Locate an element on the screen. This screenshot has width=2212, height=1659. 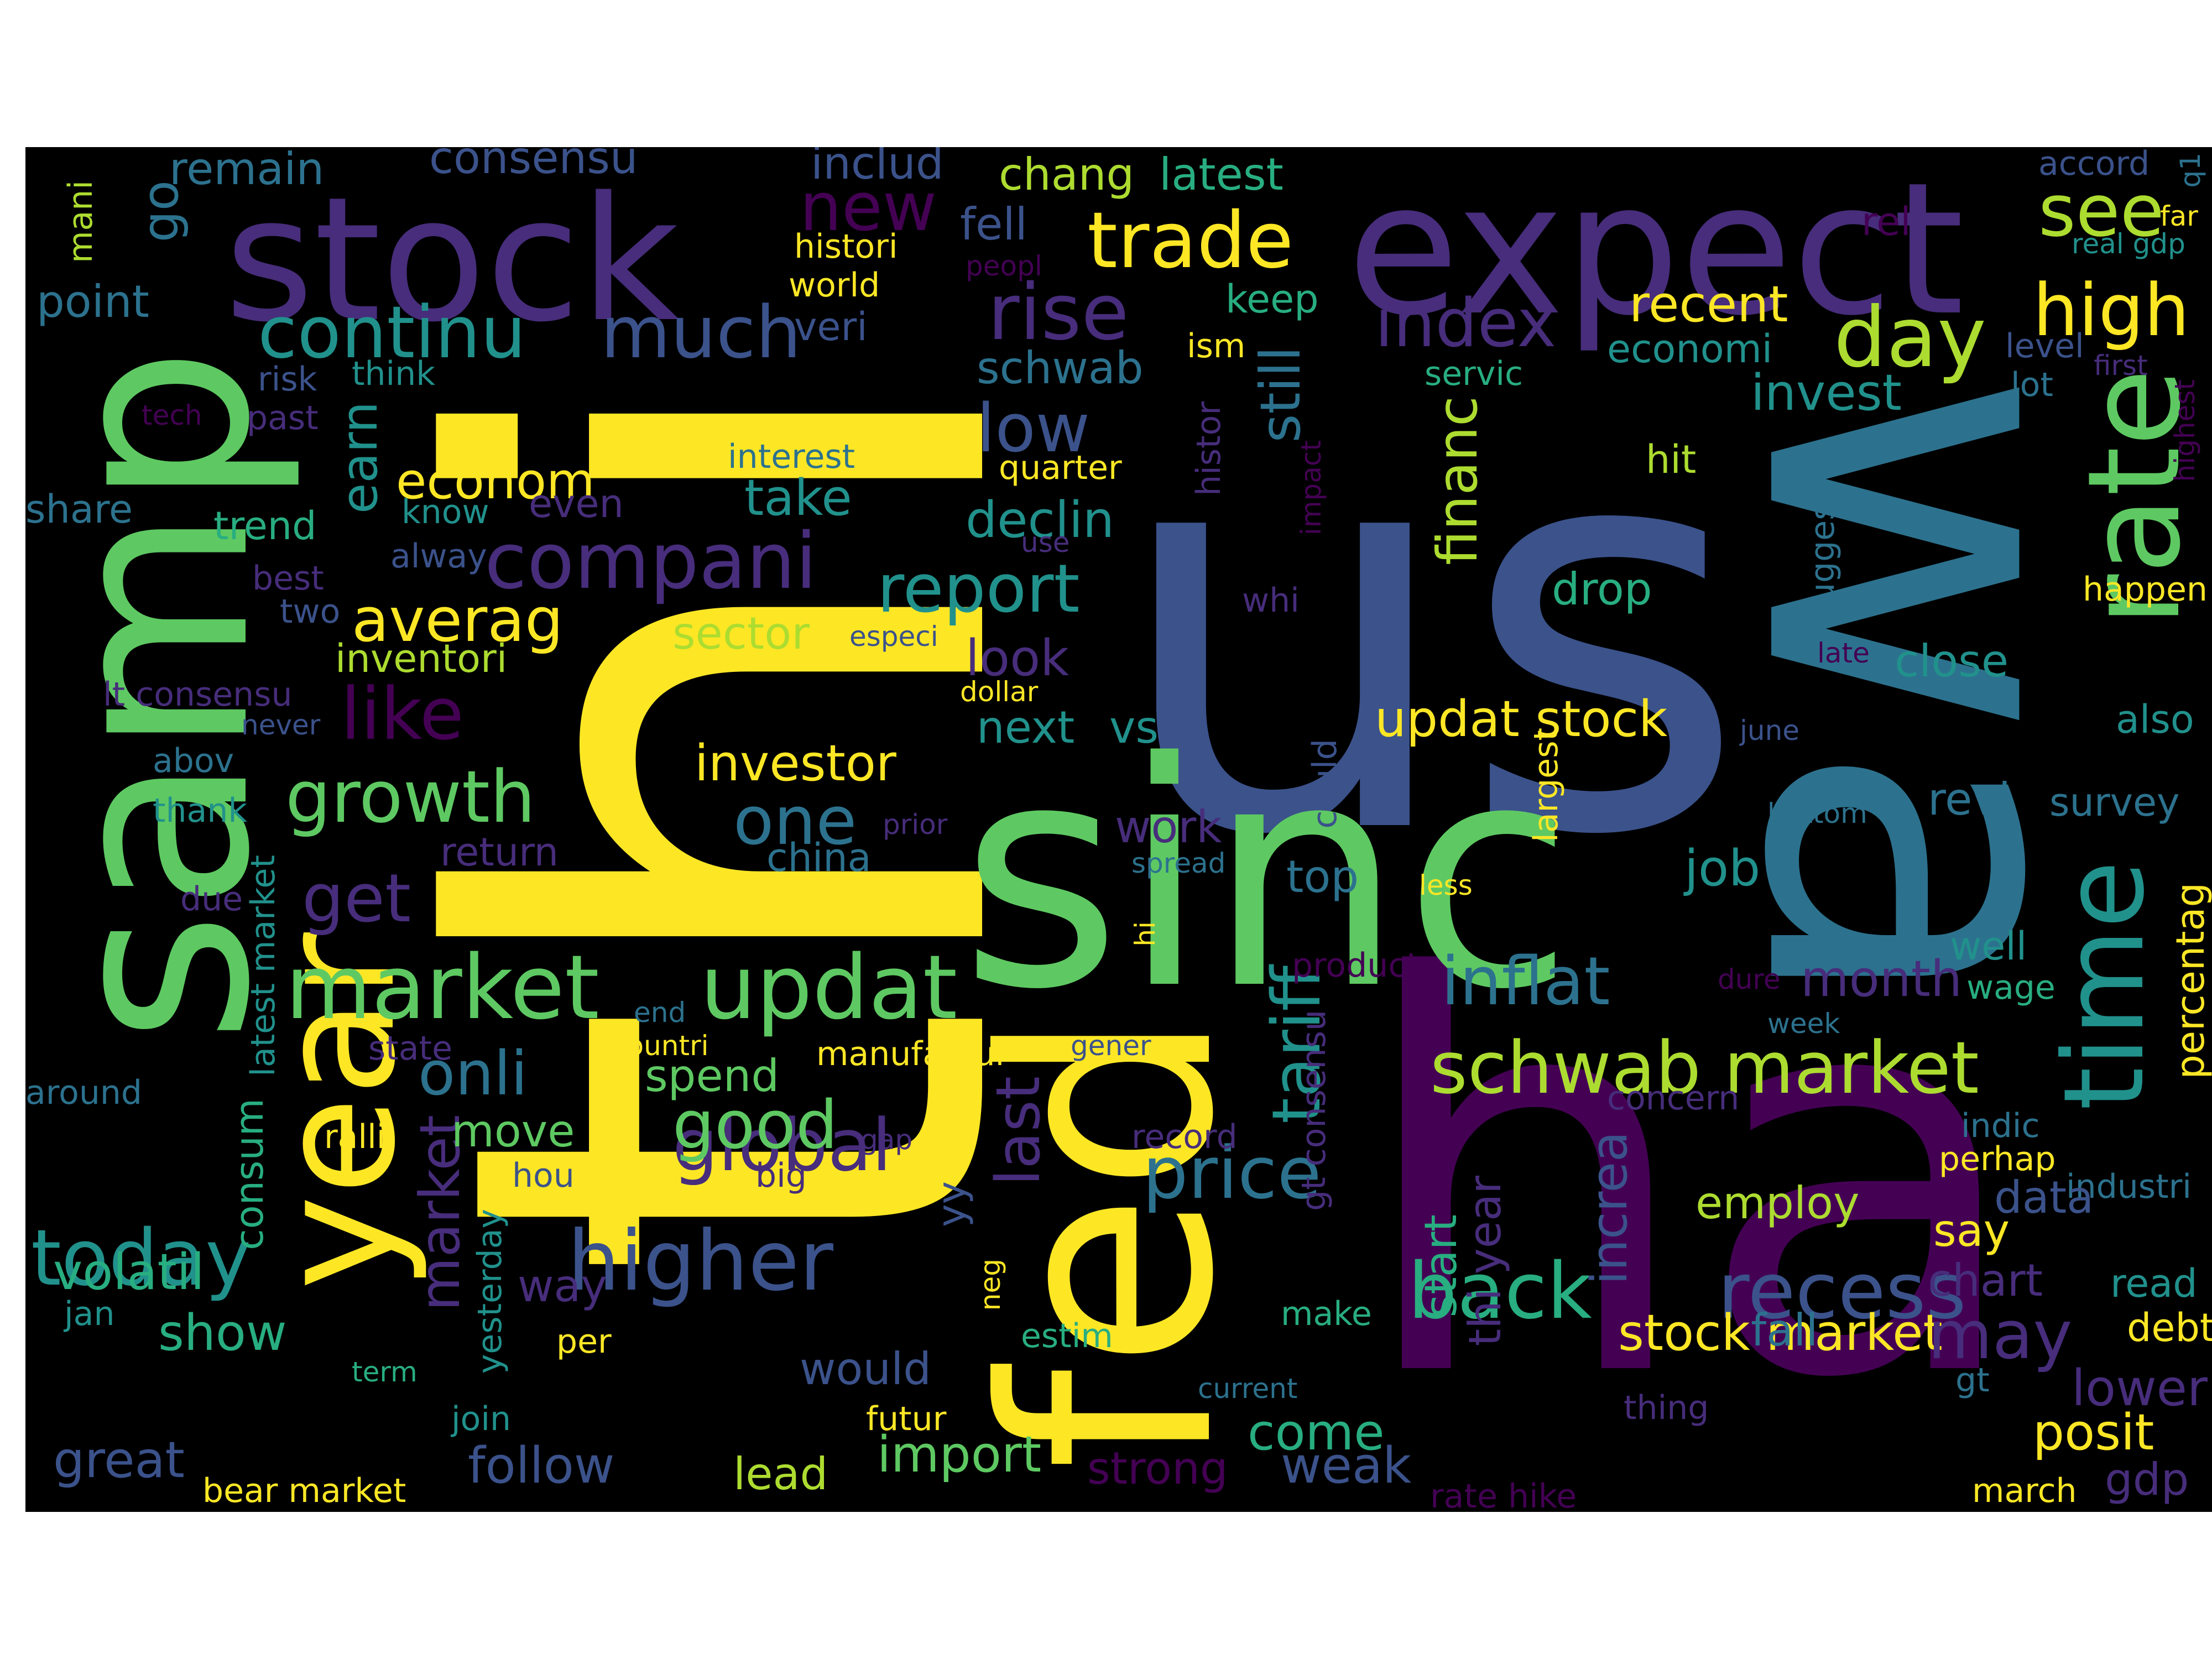
word-get: get is located at coordinates (357, 898).